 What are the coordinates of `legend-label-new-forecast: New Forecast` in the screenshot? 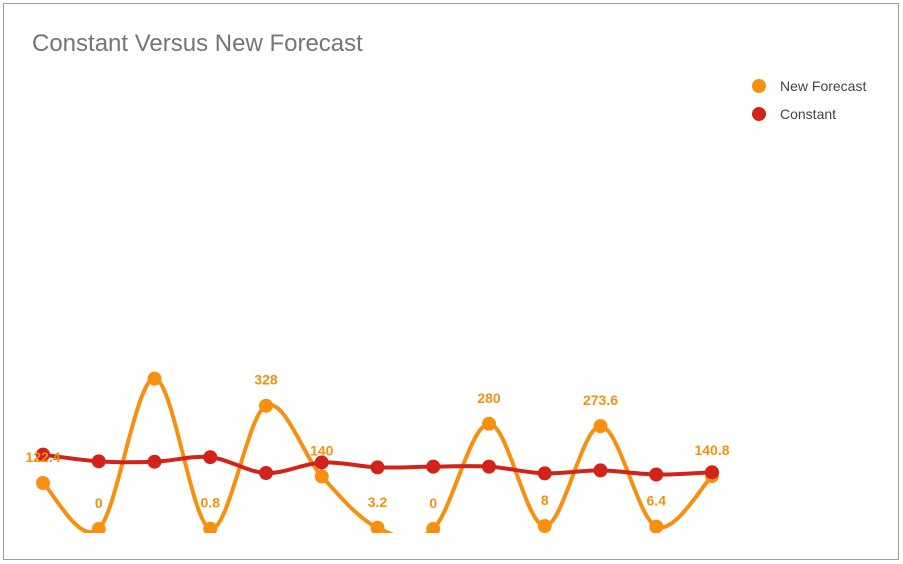 It's located at (823, 86).